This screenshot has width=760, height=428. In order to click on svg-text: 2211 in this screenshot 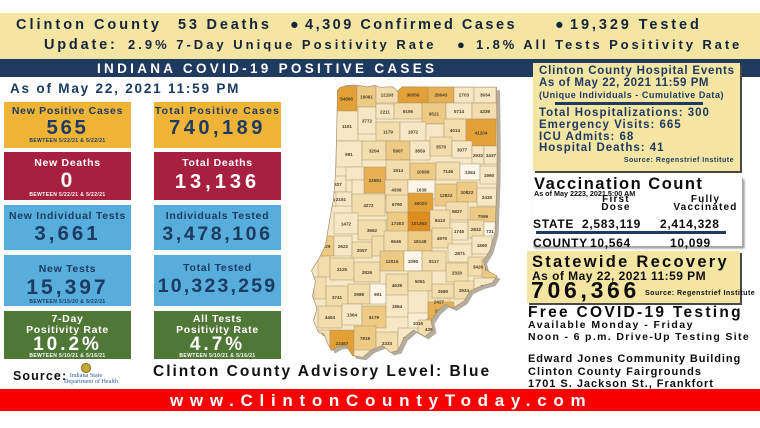, I will do `click(385, 111)`.